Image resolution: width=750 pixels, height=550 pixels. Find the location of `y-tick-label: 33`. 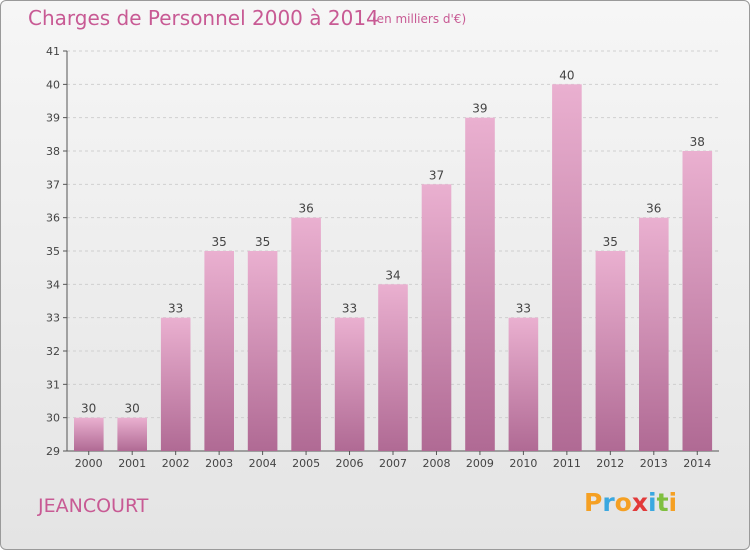

y-tick-label: 33 is located at coordinates (53, 318).